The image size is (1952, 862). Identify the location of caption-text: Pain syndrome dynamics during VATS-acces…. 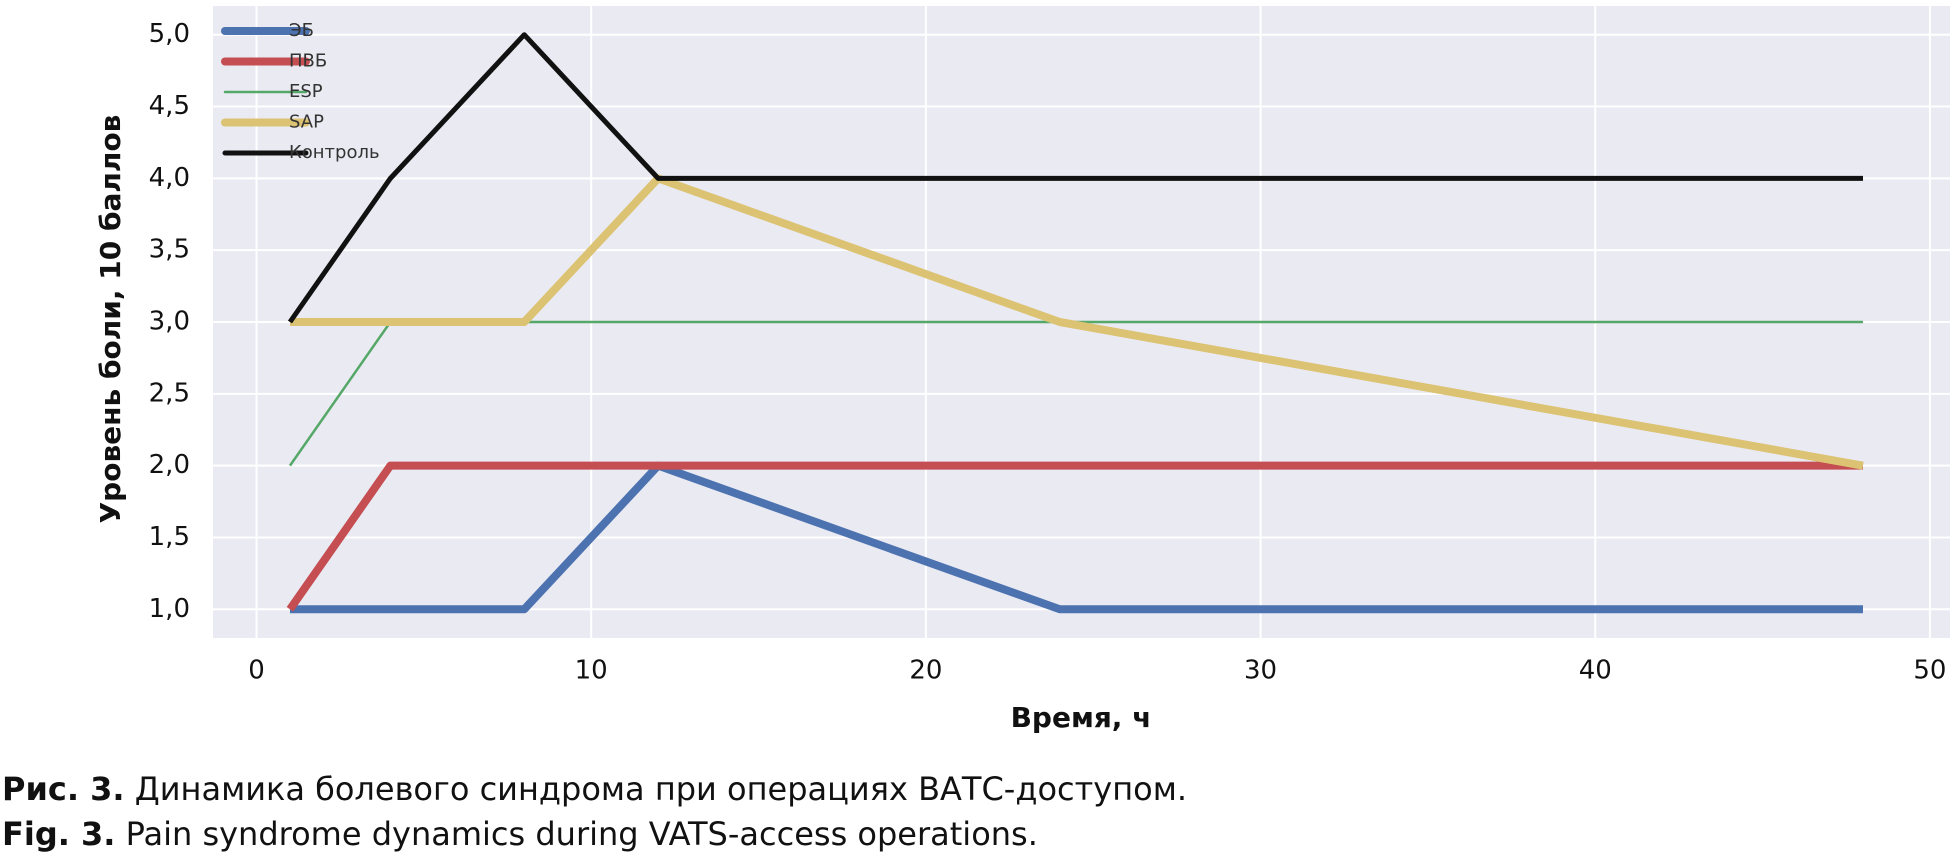
(581, 834).